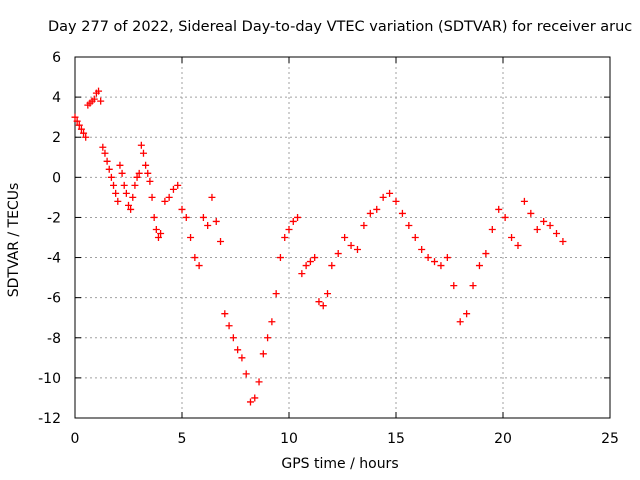 The height and width of the screenshot is (480, 640). What do you see at coordinates (396, 439) in the screenshot?
I see `x-tick-label: 15` at bounding box center [396, 439].